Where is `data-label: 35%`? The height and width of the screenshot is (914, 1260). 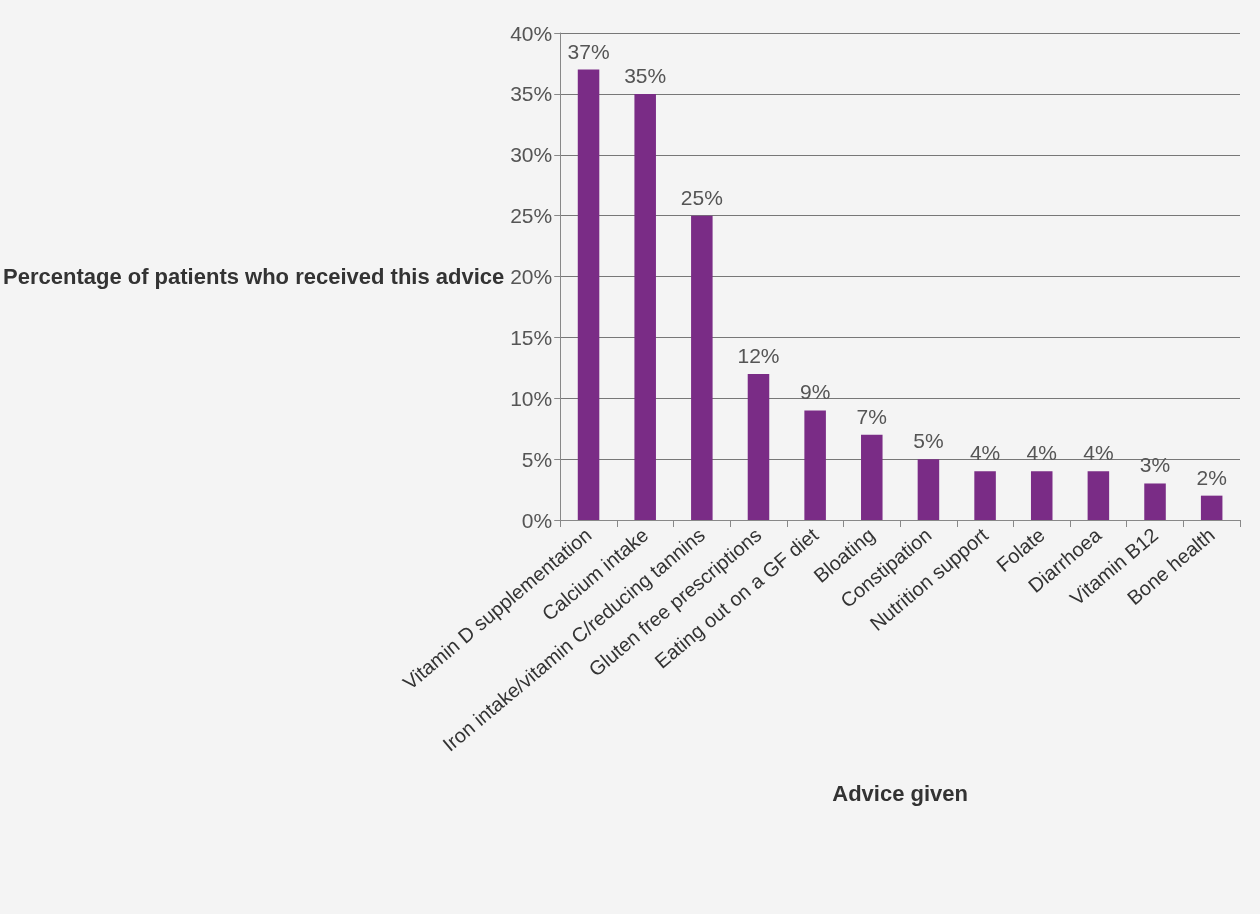
data-label: 35% is located at coordinates (645, 75).